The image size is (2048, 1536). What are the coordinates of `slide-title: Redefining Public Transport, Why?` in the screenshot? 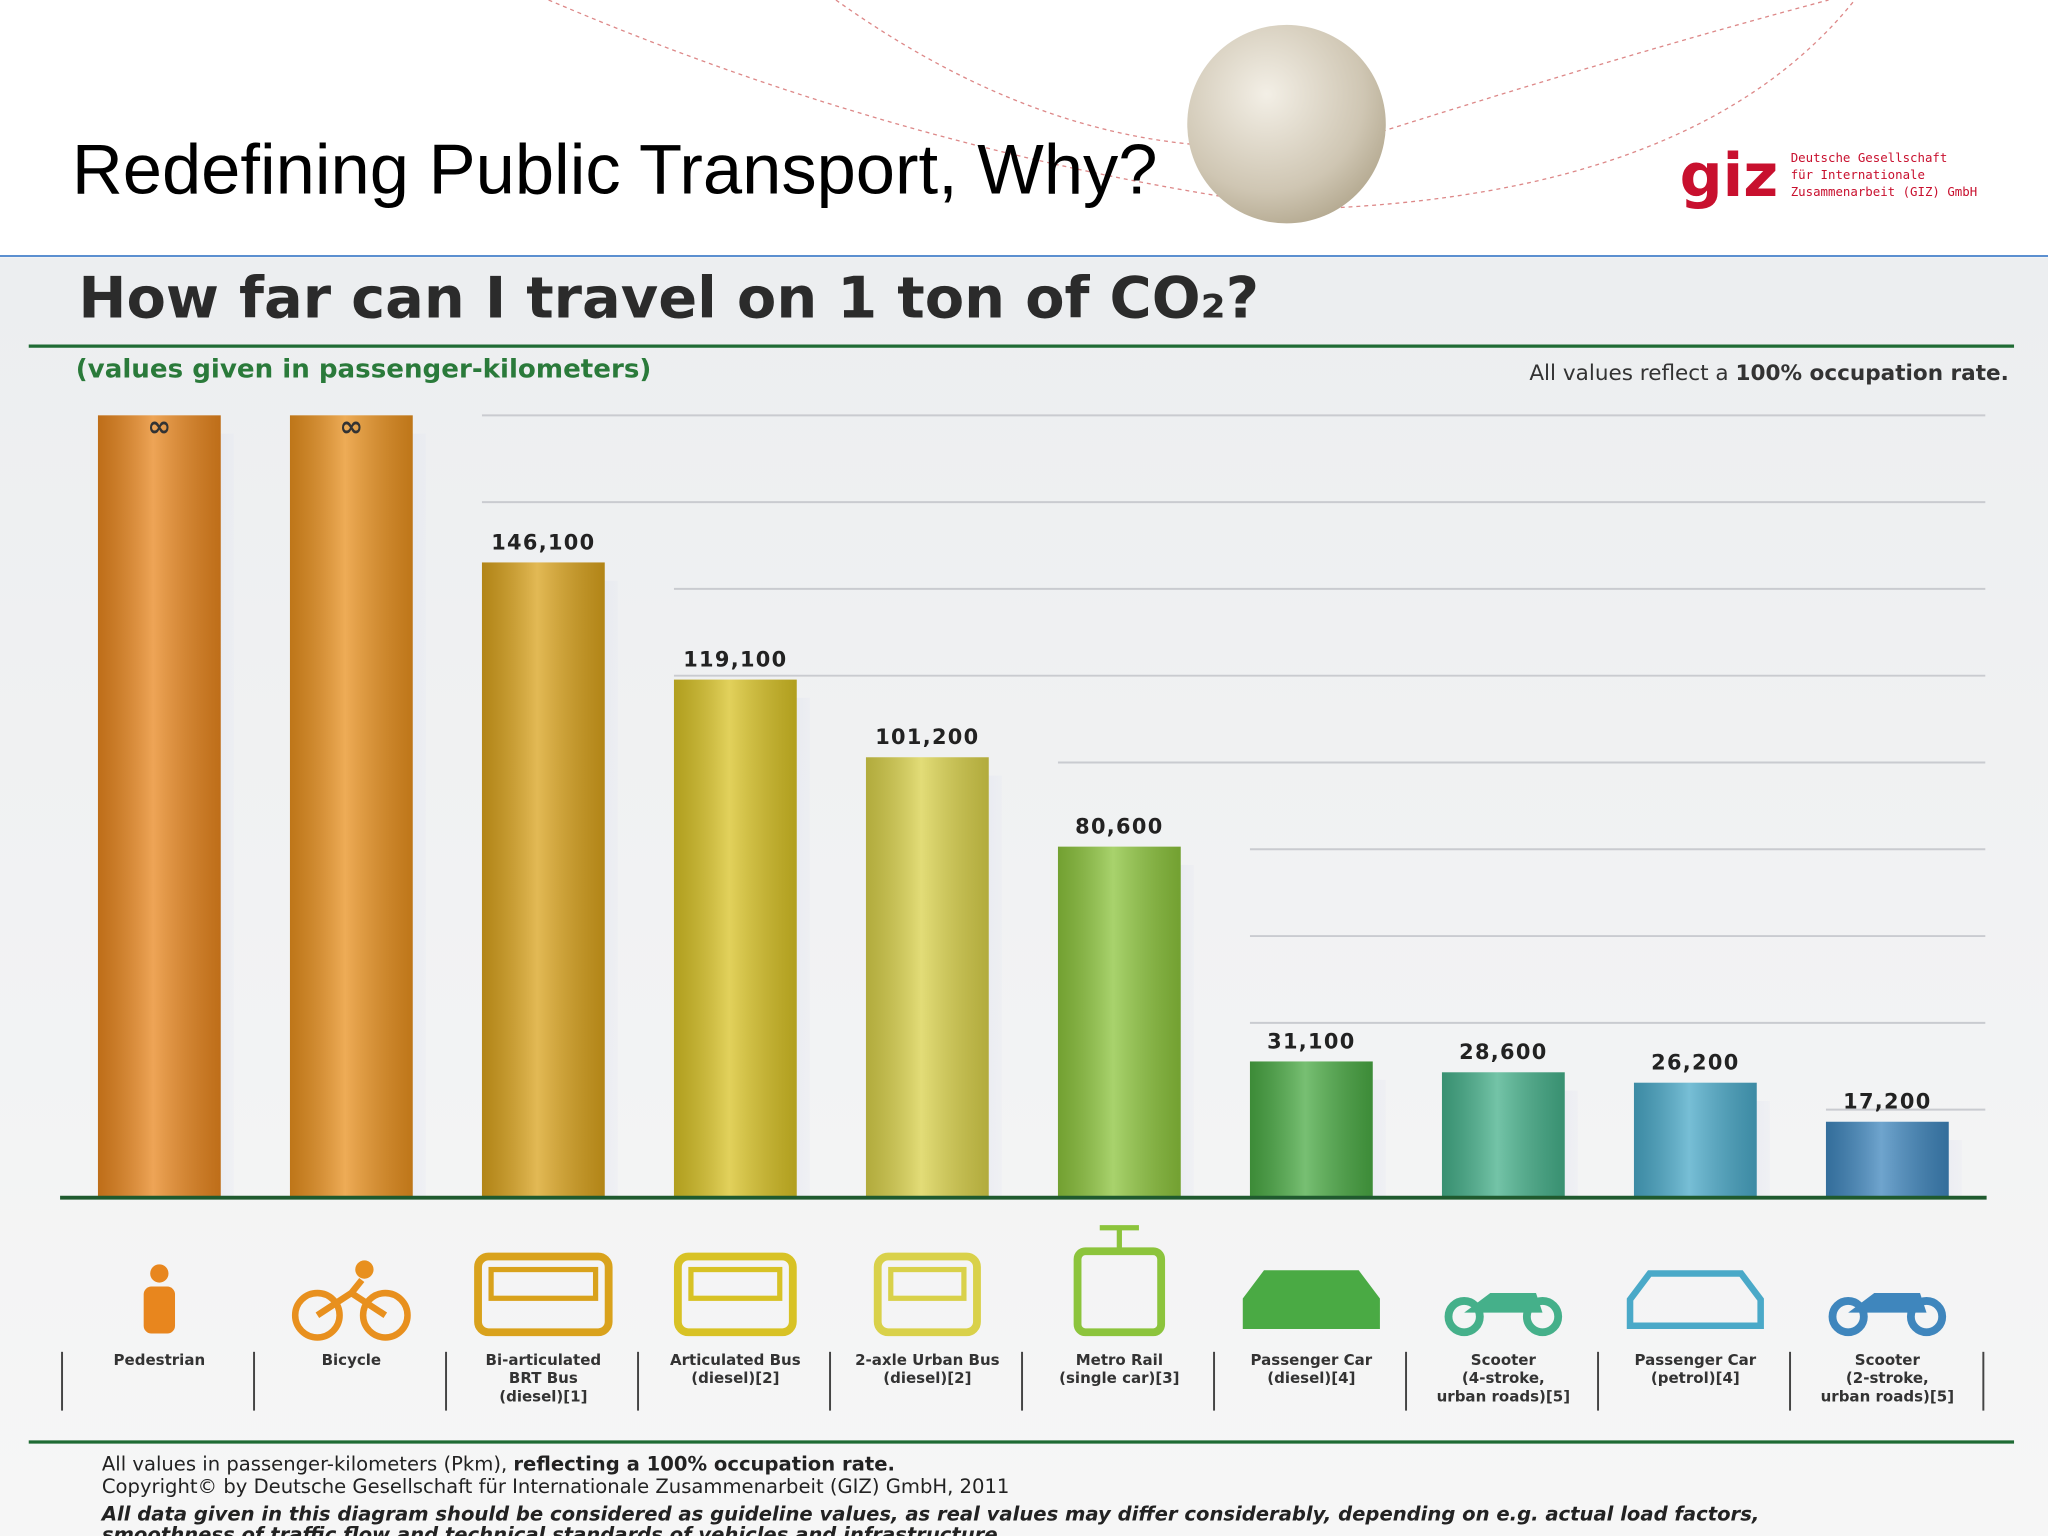 It's located at (615, 168).